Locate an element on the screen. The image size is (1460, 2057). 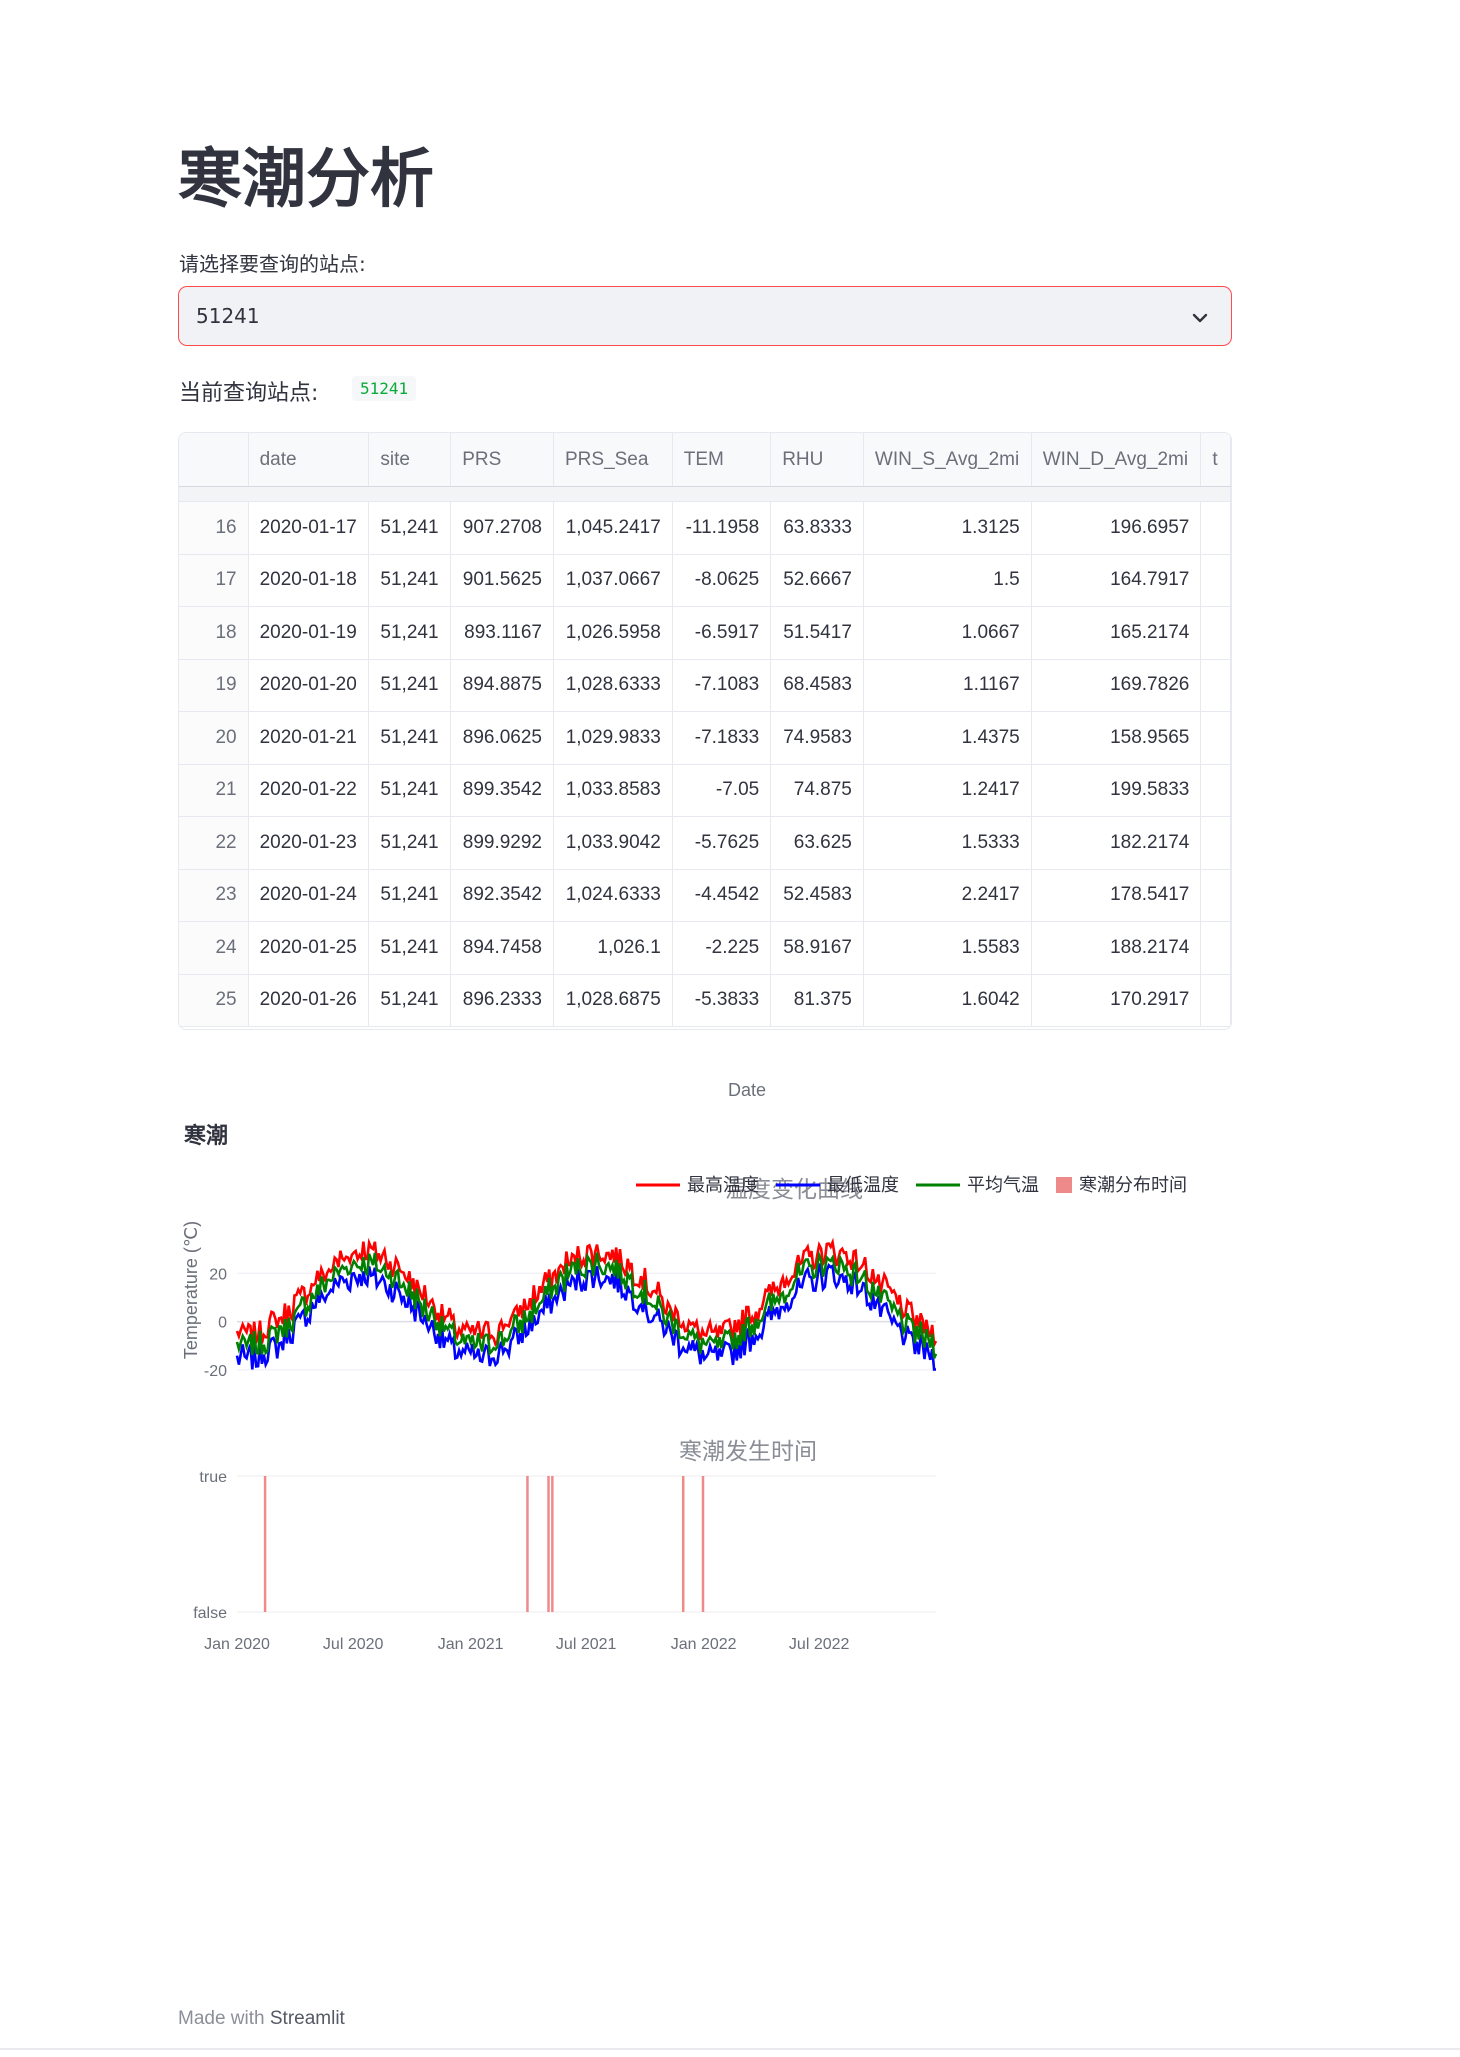
x-tick-label: Jan 2021 is located at coordinates (471, 1644).